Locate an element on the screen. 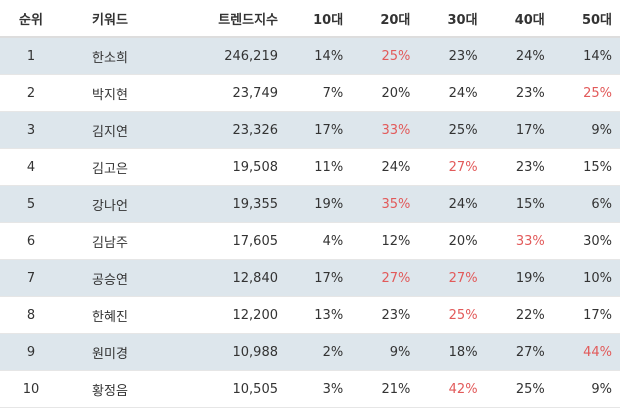 This screenshot has height=408, width=620. cell-trend-index: 19,508 is located at coordinates (221, 167).